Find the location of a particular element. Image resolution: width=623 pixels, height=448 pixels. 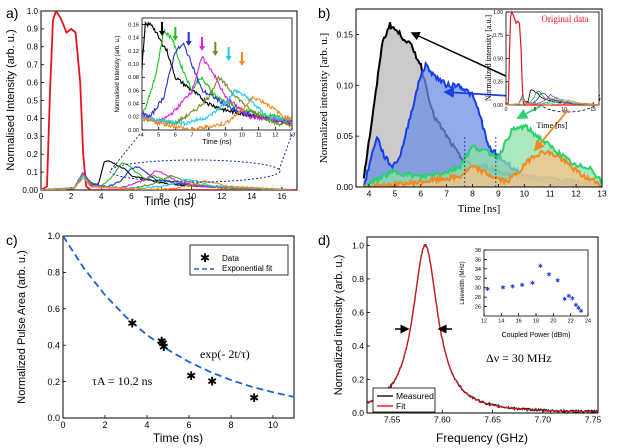

panel-b-xtick-label: 6 is located at coordinates (420, 194).